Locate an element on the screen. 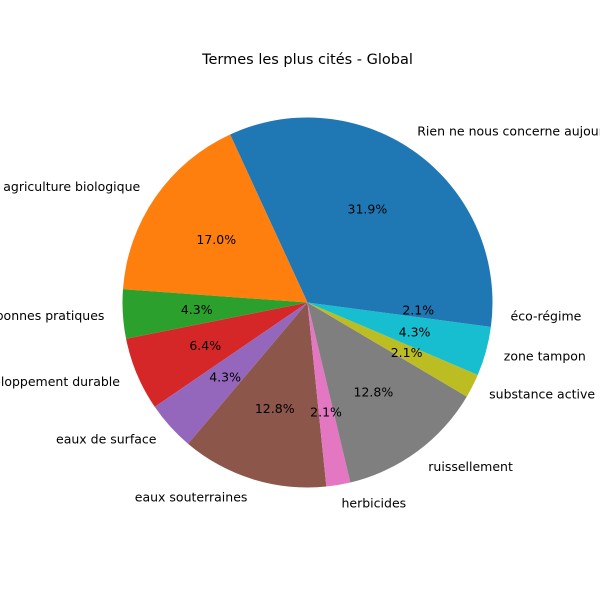  pie-slice-developpement-durable is located at coordinates (217, 354).